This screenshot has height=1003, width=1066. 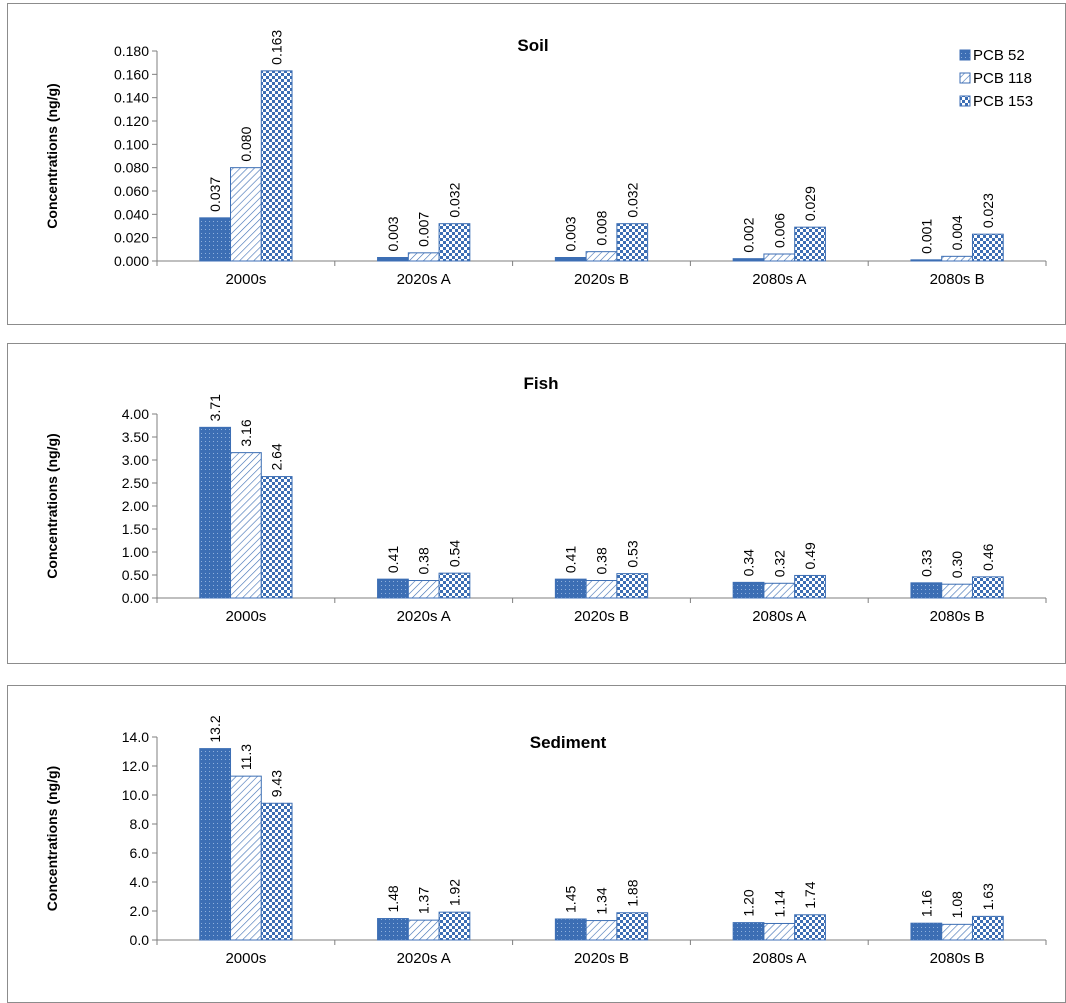 What do you see at coordinates (957, 616) in the screenshot?
I see `fish-category-label: 2080s B` at bounding box center [957, 616].